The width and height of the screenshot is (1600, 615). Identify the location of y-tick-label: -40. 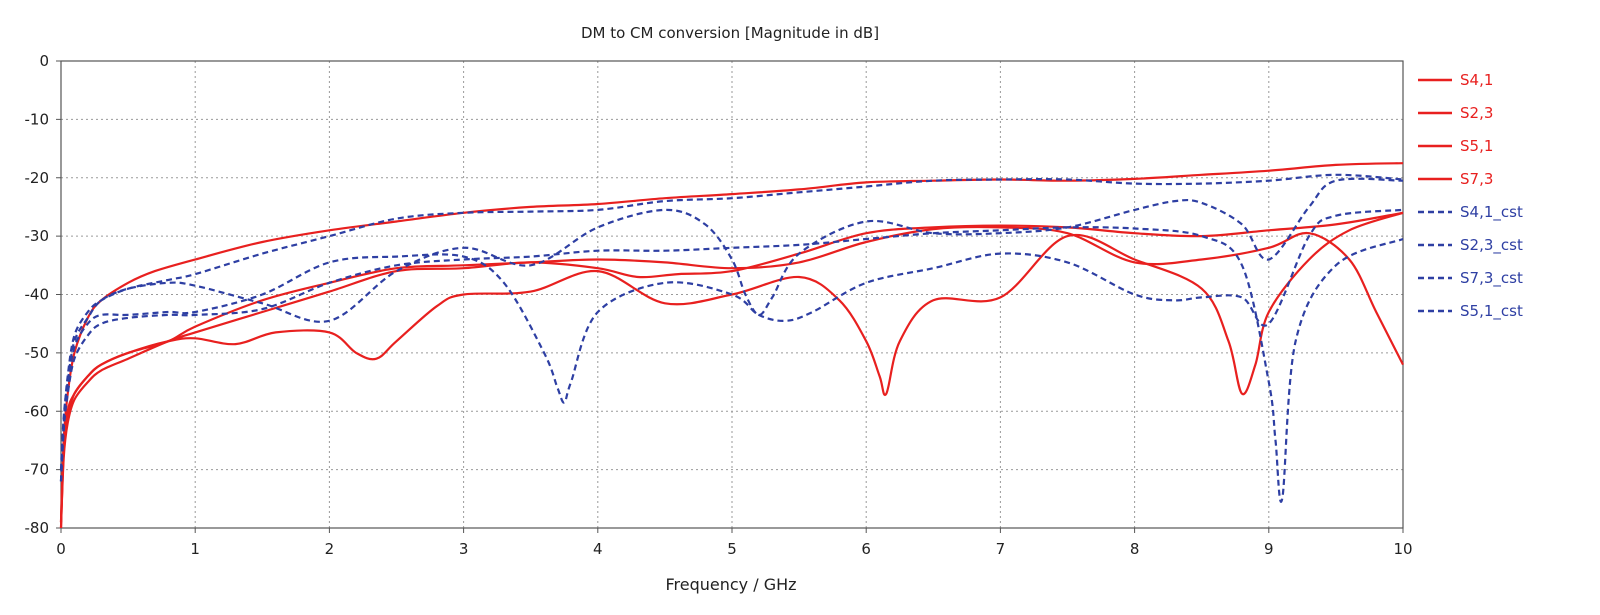
(37, 295).